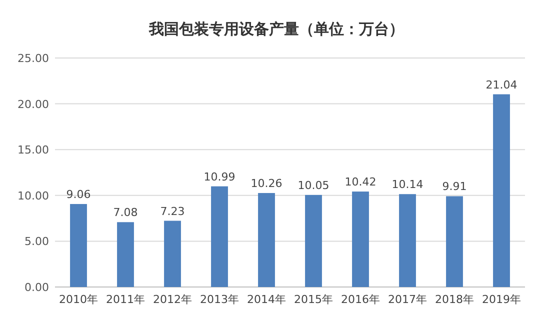  Describe the element at coordinates (501, 299) in the screenshot. I see `x-tick-label: 2019年` at that location.